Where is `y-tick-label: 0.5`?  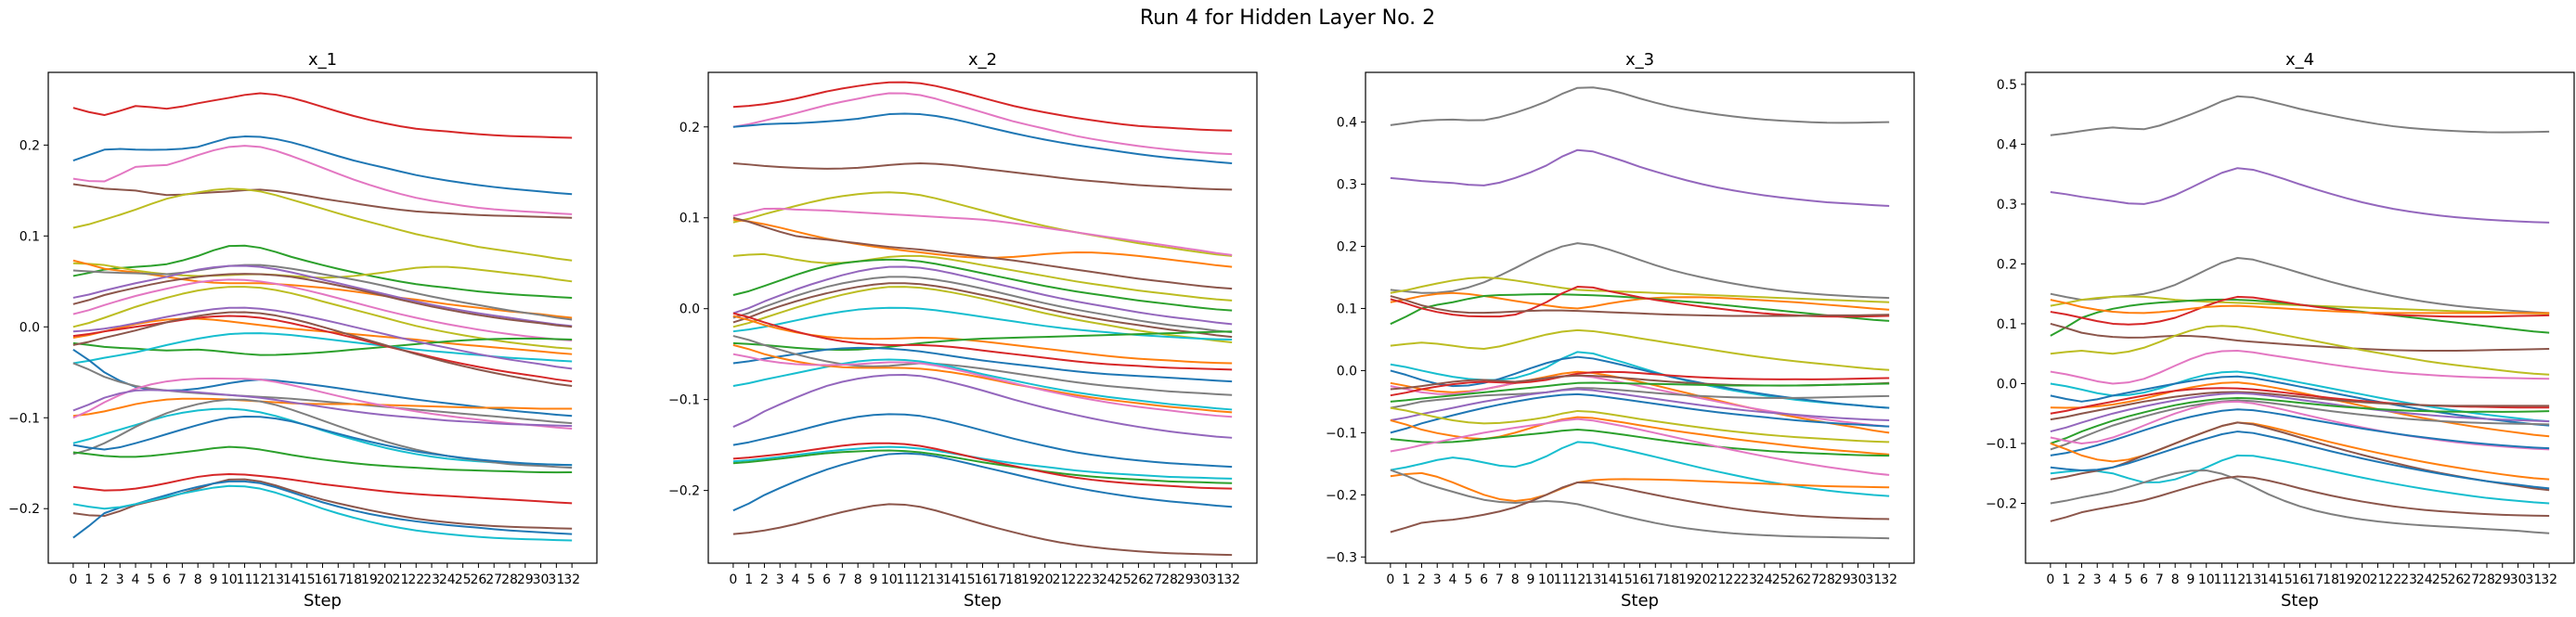
y-tick-label: 0.5 is located at coordinates (2007, 85).